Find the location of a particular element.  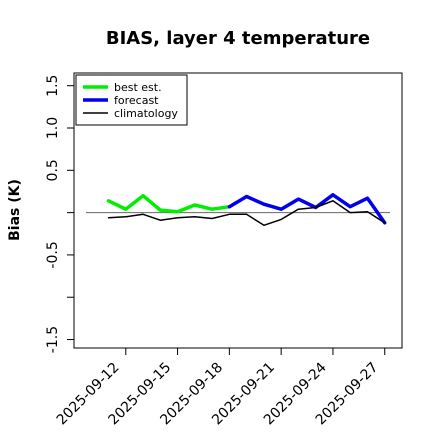

y-tick-label: 1.5 is located at coordinates (53, 86).